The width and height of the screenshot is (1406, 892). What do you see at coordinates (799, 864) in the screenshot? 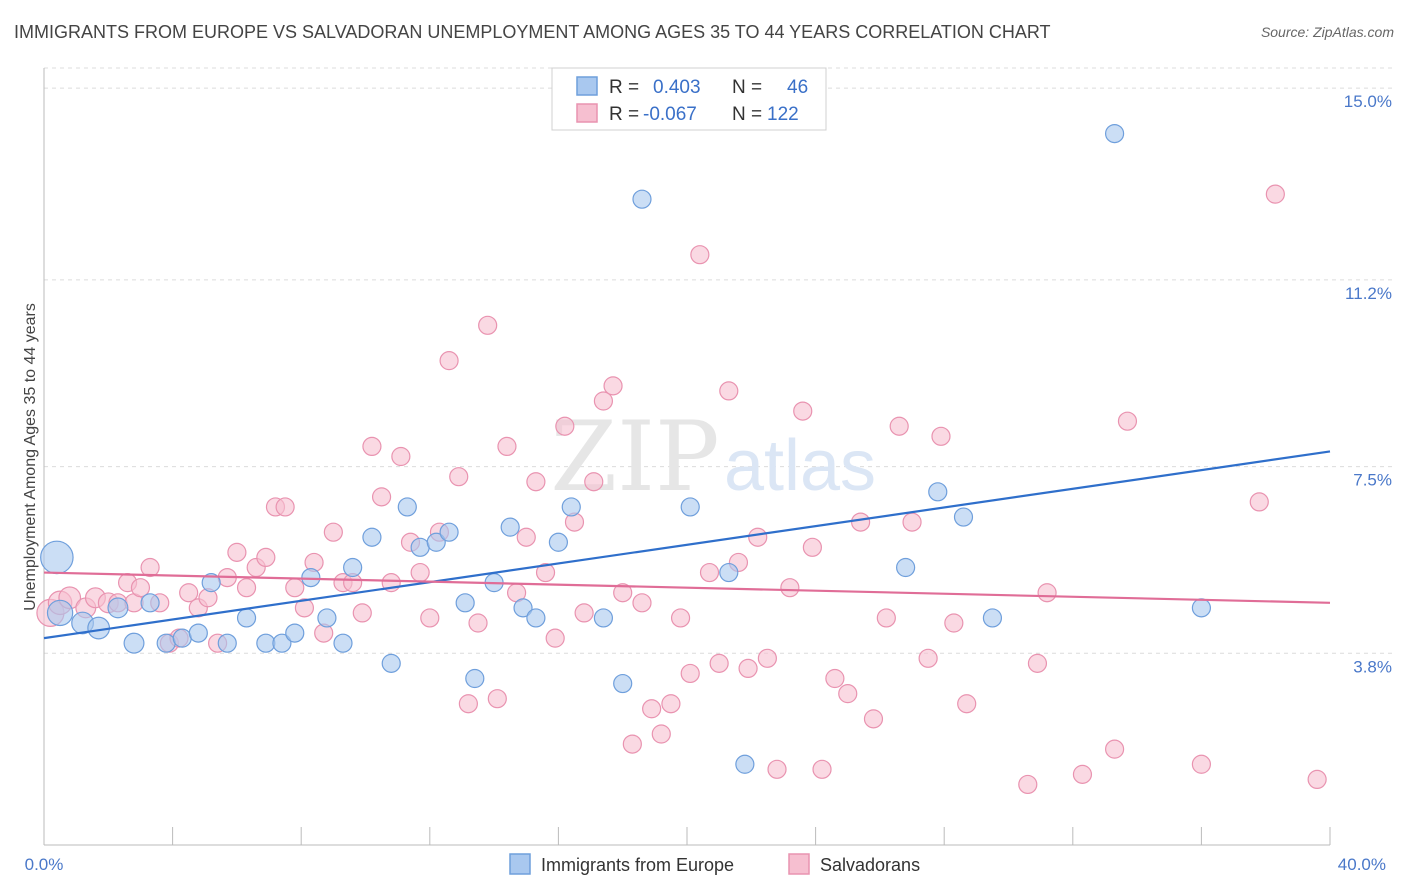
I see `legend-swatch-salvadorans` at bounding box center [799, 864].